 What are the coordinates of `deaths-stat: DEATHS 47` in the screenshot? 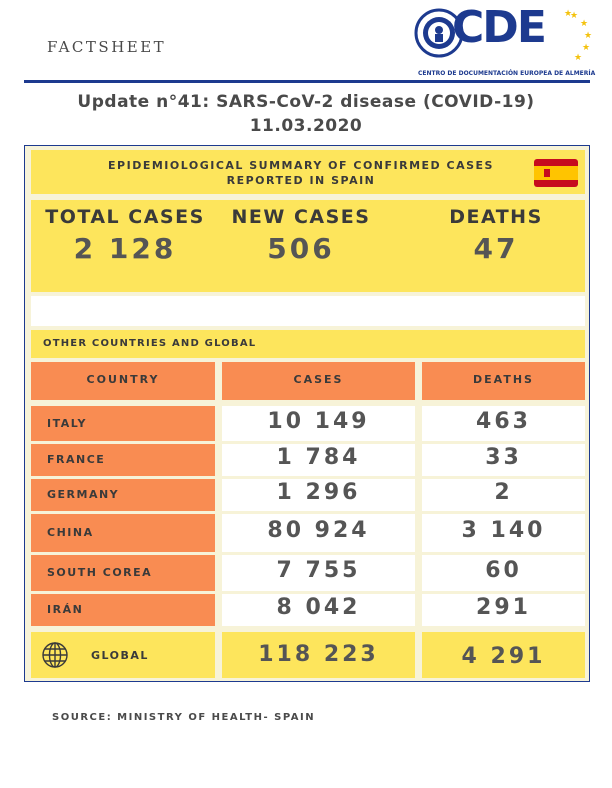 It's located at (496, 235).